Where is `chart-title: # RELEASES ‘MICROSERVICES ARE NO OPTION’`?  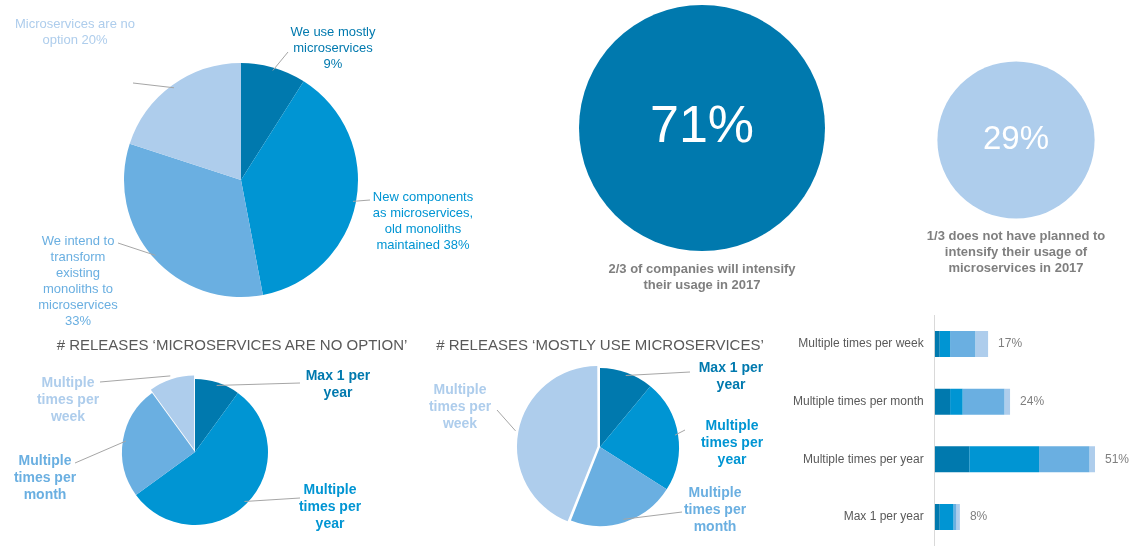
chart-title: # RELEASES ‘MICROSERVICES ARE NO OPTION’ is located at coordinates (232, 344).